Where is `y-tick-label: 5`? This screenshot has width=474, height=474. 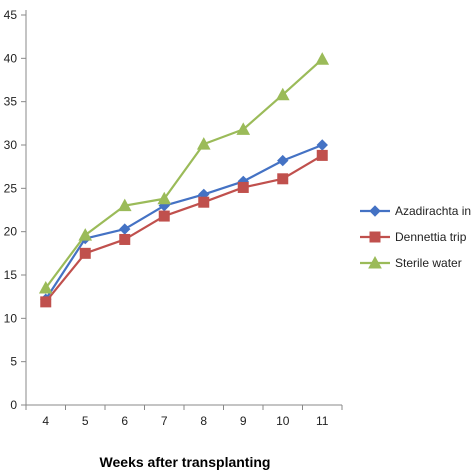 y-tick-label: 5 is located at coordinates (13, 362).